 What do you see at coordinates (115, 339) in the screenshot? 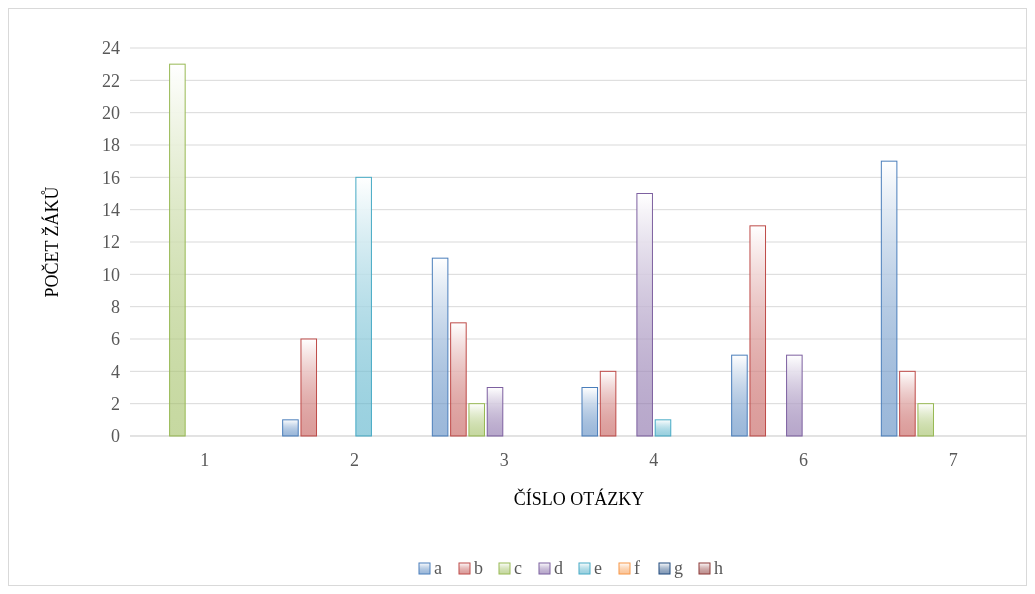
I see `y-tick-label: 6` at bounding box center [115, 339].